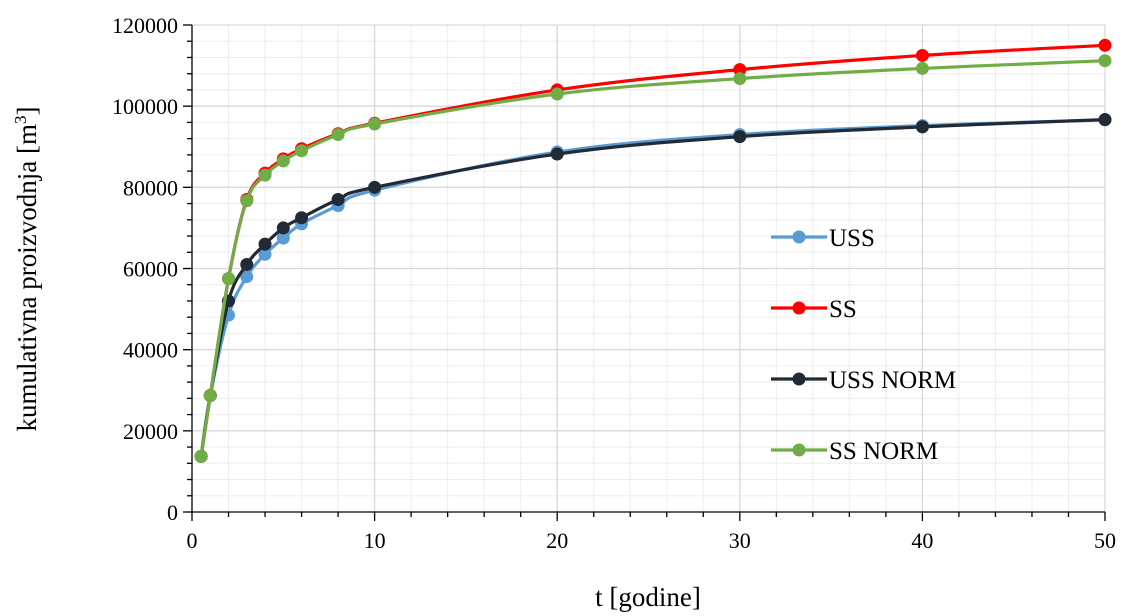  What do you see at coordinates (150, 350) in the screenshot?
I see `y-tick-label: 40000` at bounding box center [150, 350].